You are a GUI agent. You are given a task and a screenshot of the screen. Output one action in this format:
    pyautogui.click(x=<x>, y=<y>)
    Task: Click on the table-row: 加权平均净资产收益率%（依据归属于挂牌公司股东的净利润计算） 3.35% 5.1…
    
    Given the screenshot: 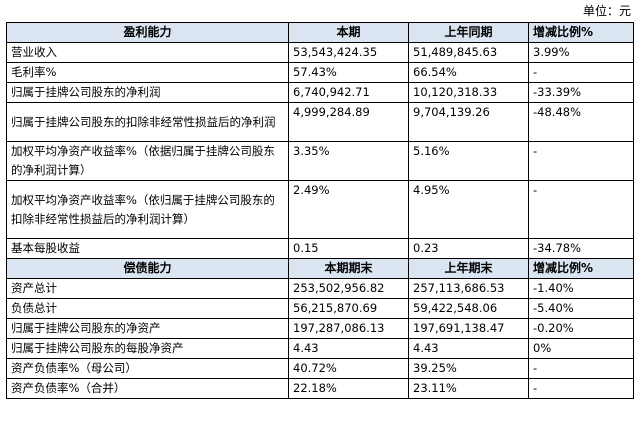 What is the action you would take?
    pyautogui.click(x=320, y=161)
    